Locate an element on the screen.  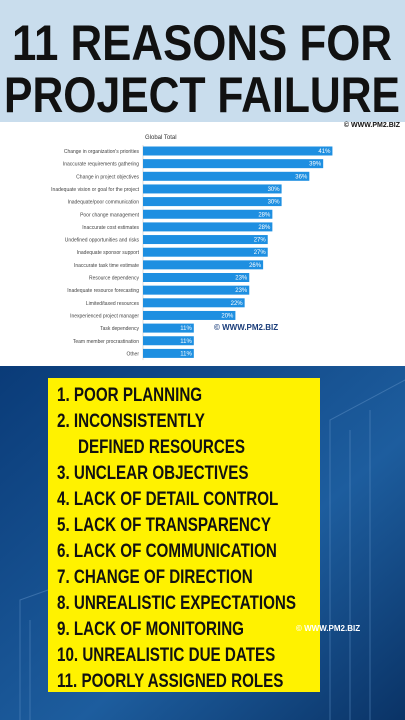
category-label: Inadequate sponsor support is located at coordinates (108, 253).